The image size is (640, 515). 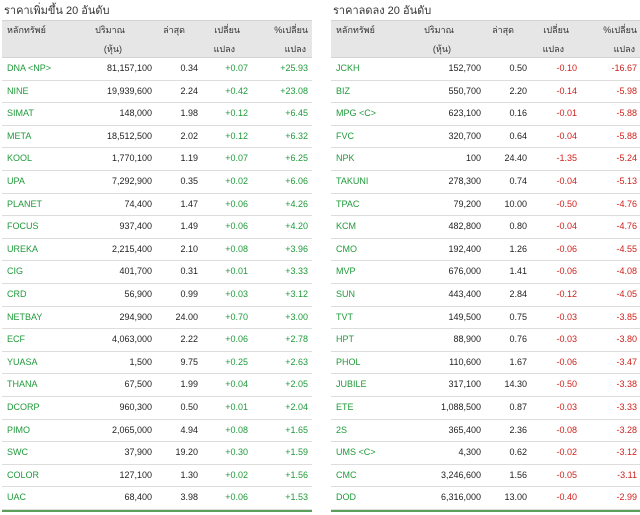 I want to click on change-cell: +0.42, so click(x=236, y=90).